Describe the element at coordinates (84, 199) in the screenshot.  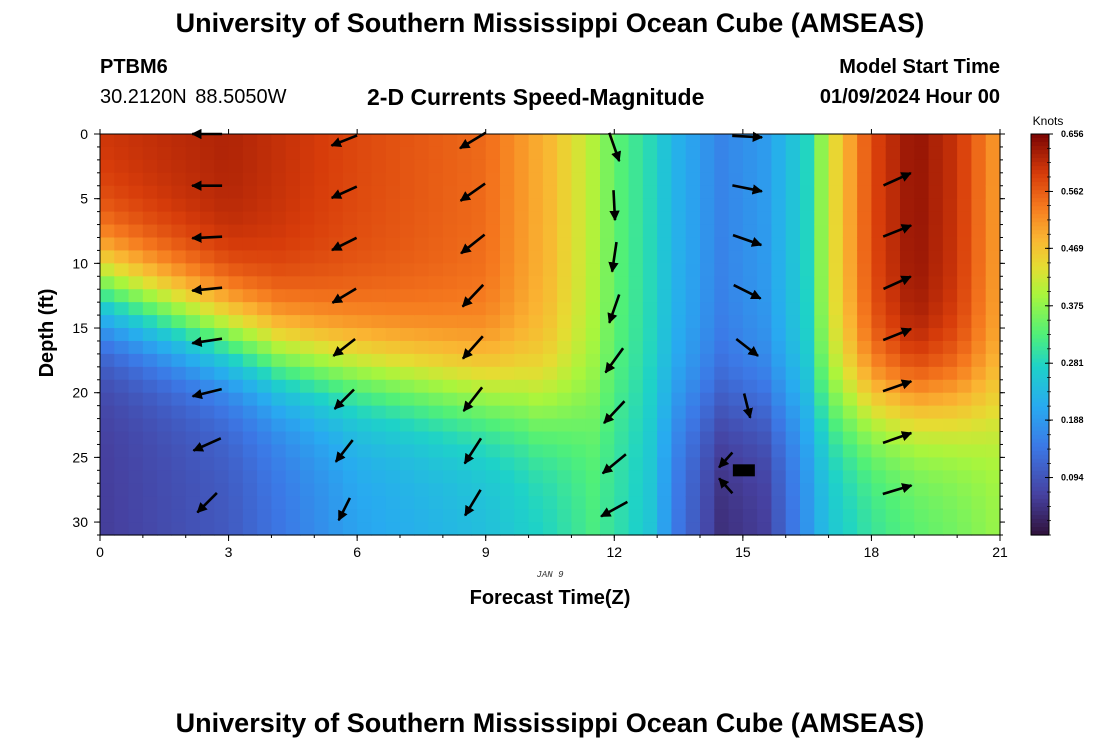
I see `y-tick-label: 5` at that location.